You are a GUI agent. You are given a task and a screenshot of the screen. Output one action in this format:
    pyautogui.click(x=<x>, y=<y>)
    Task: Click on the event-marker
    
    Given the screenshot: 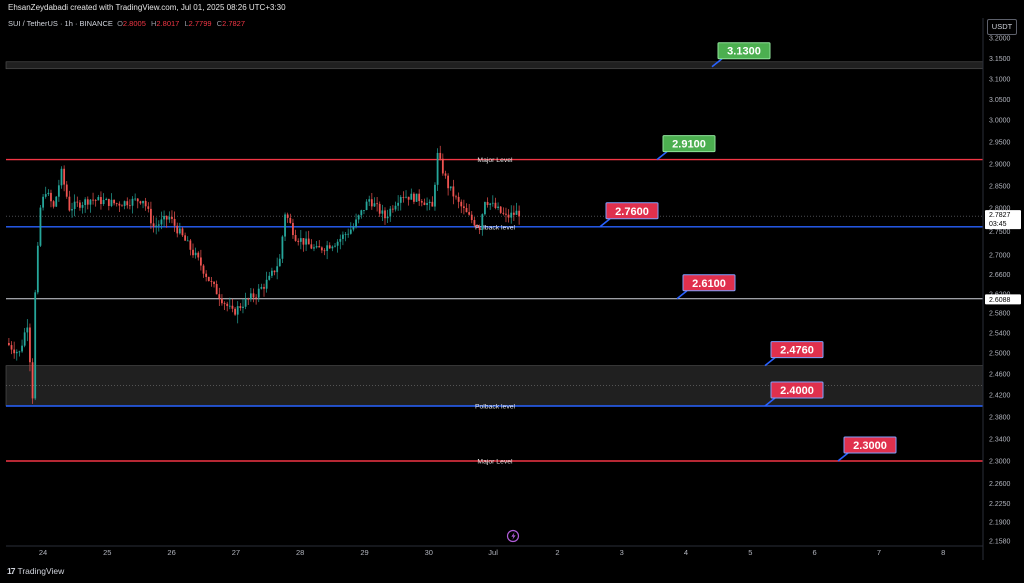 What is the action you would take?
    pyautogui.click(x=513, y=536)
    